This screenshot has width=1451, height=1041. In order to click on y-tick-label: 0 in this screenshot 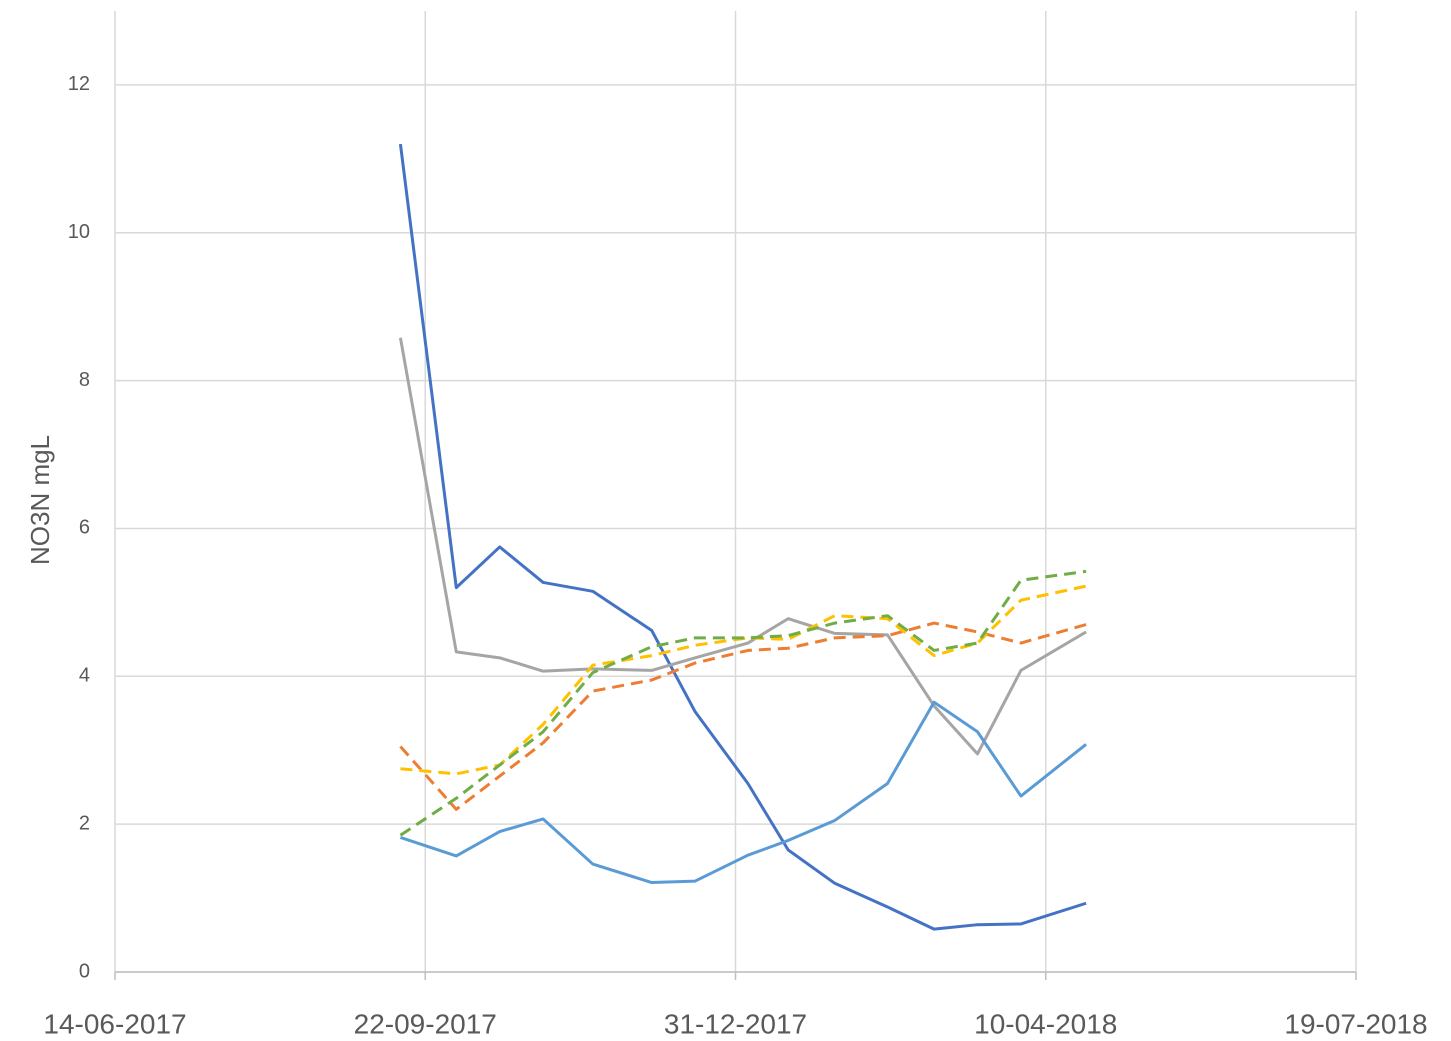, I will do `click(84, 971)`.